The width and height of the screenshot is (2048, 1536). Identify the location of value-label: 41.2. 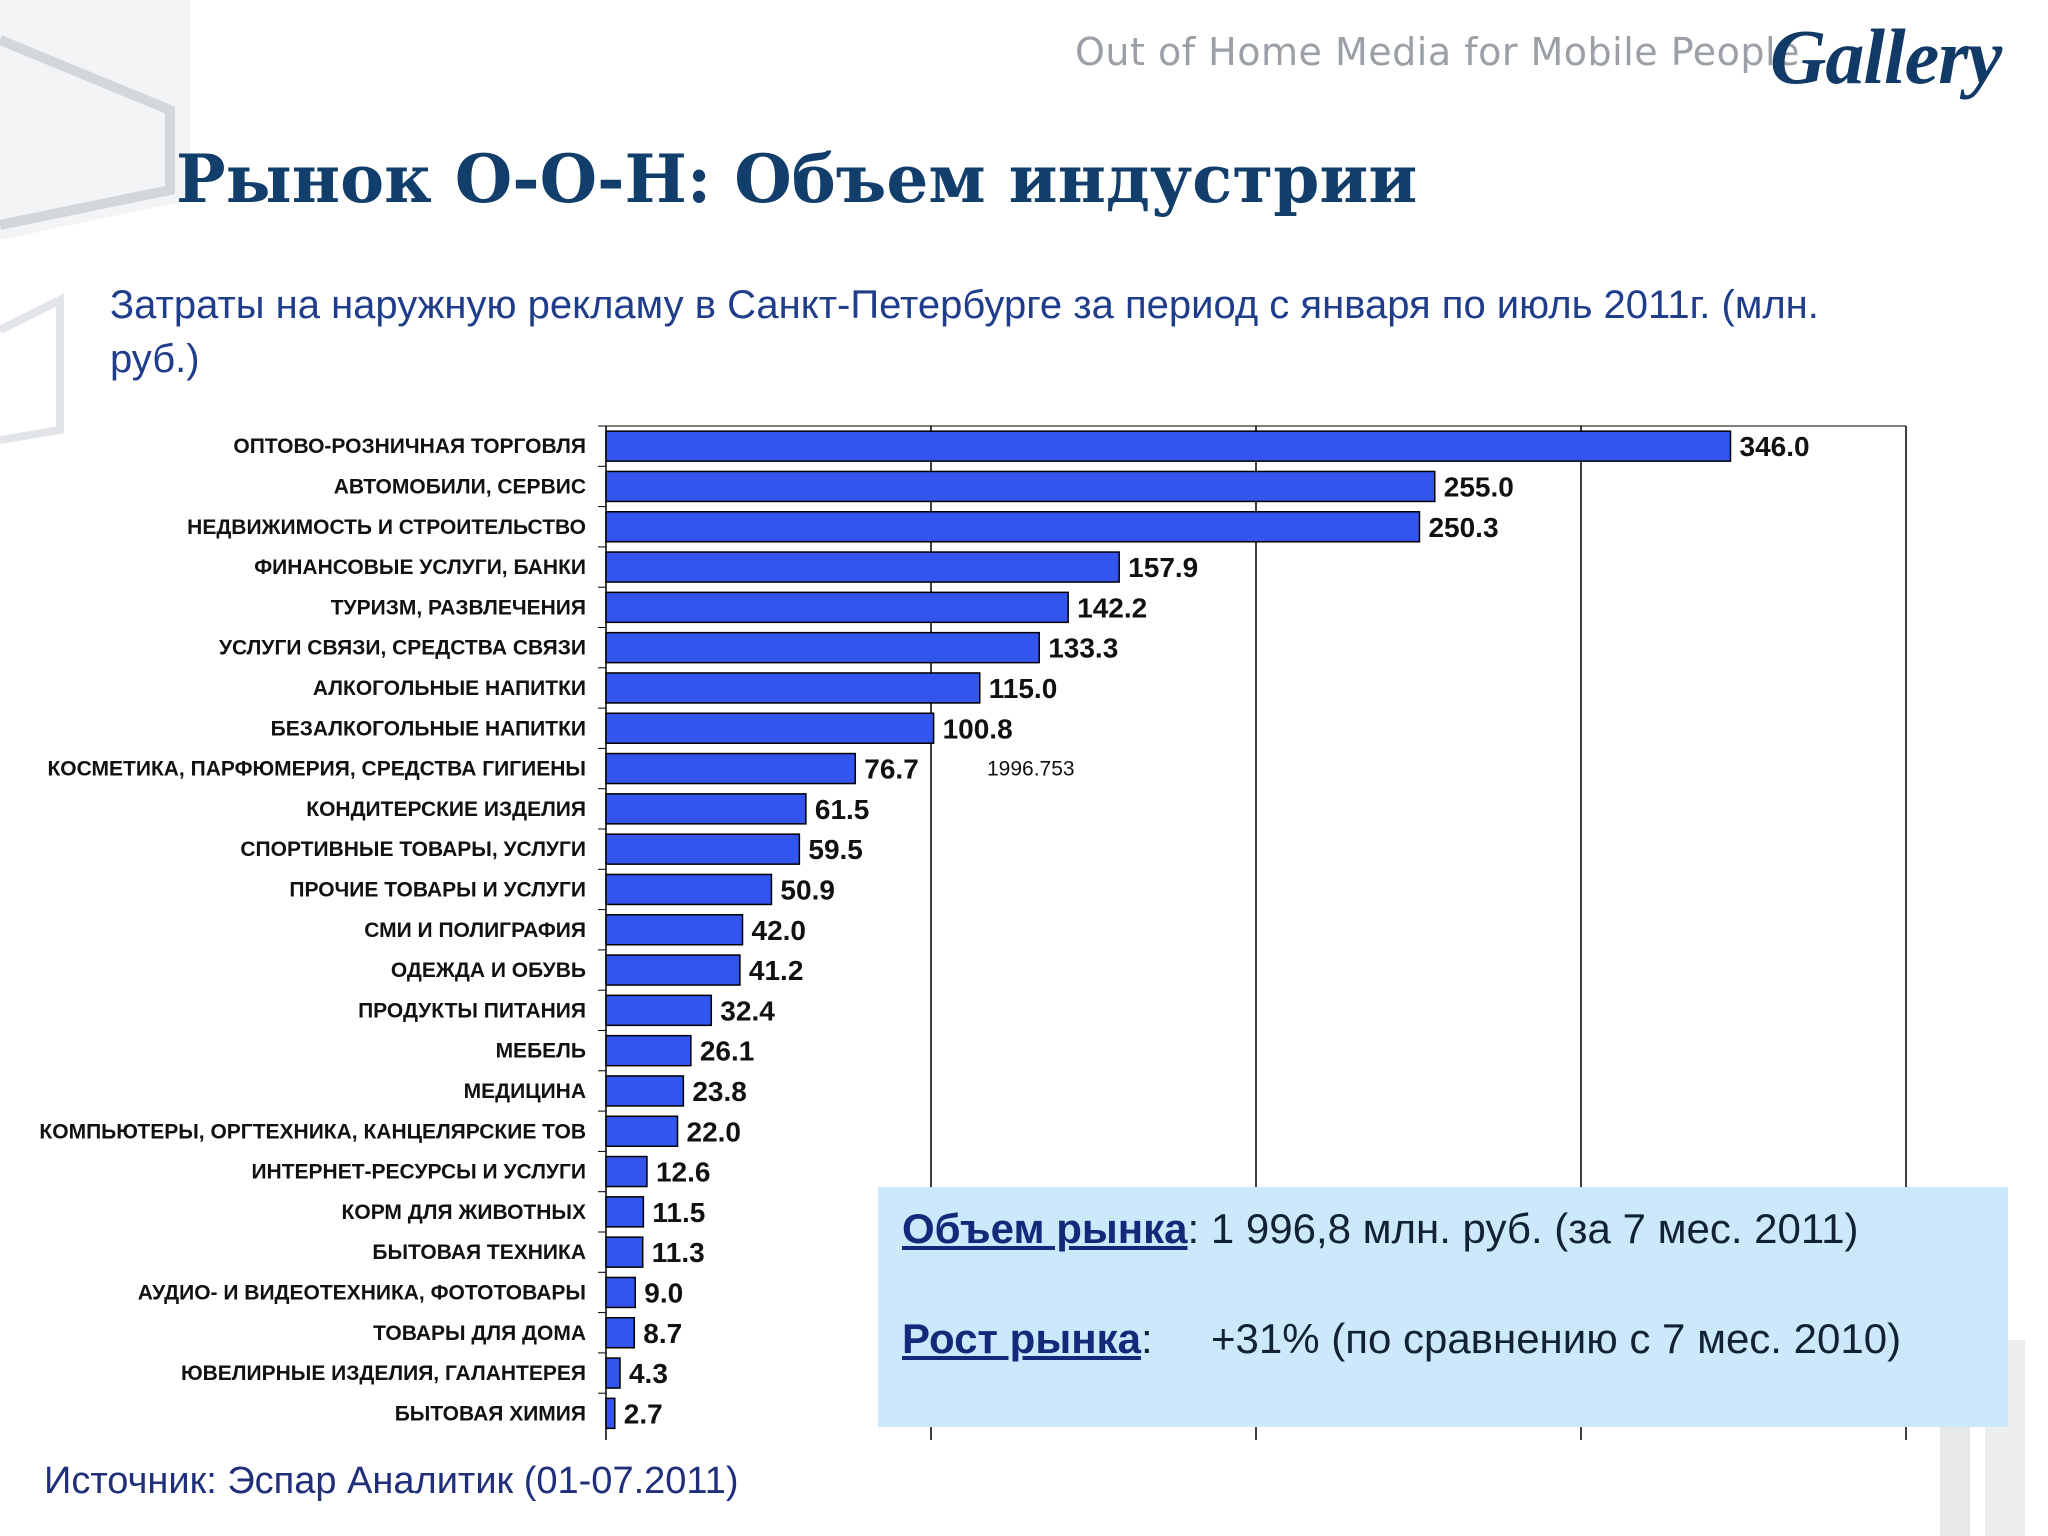
(776, 970).